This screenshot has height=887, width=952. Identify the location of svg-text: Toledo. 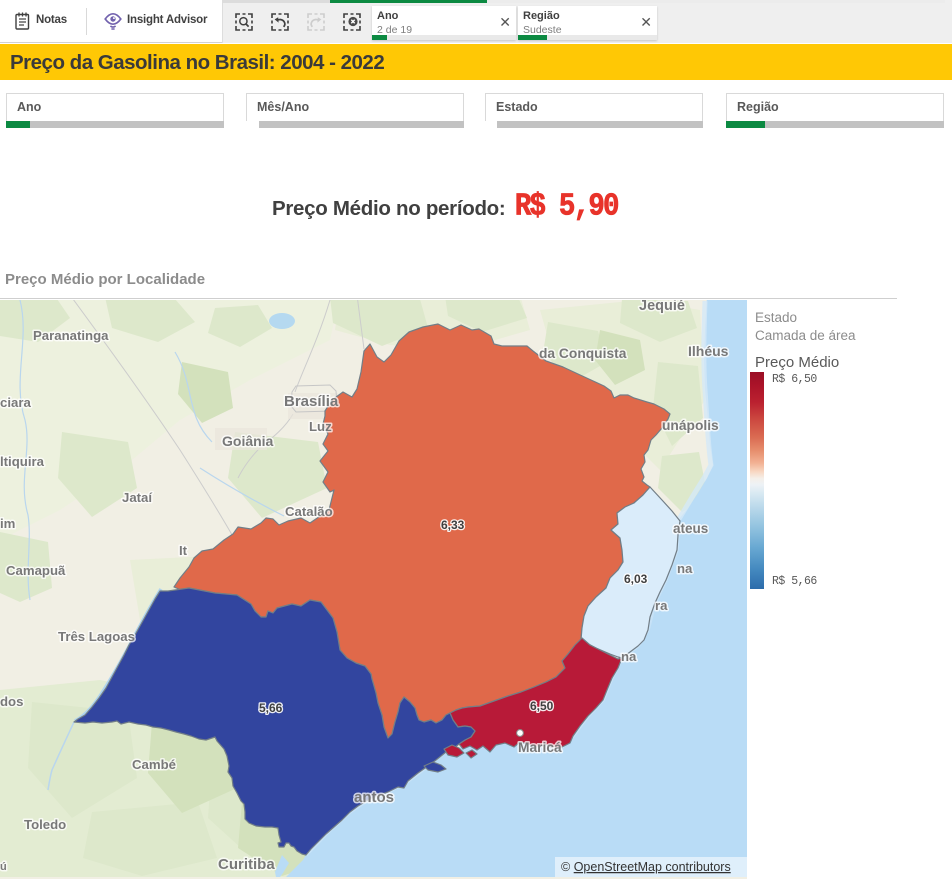
(45, 824).